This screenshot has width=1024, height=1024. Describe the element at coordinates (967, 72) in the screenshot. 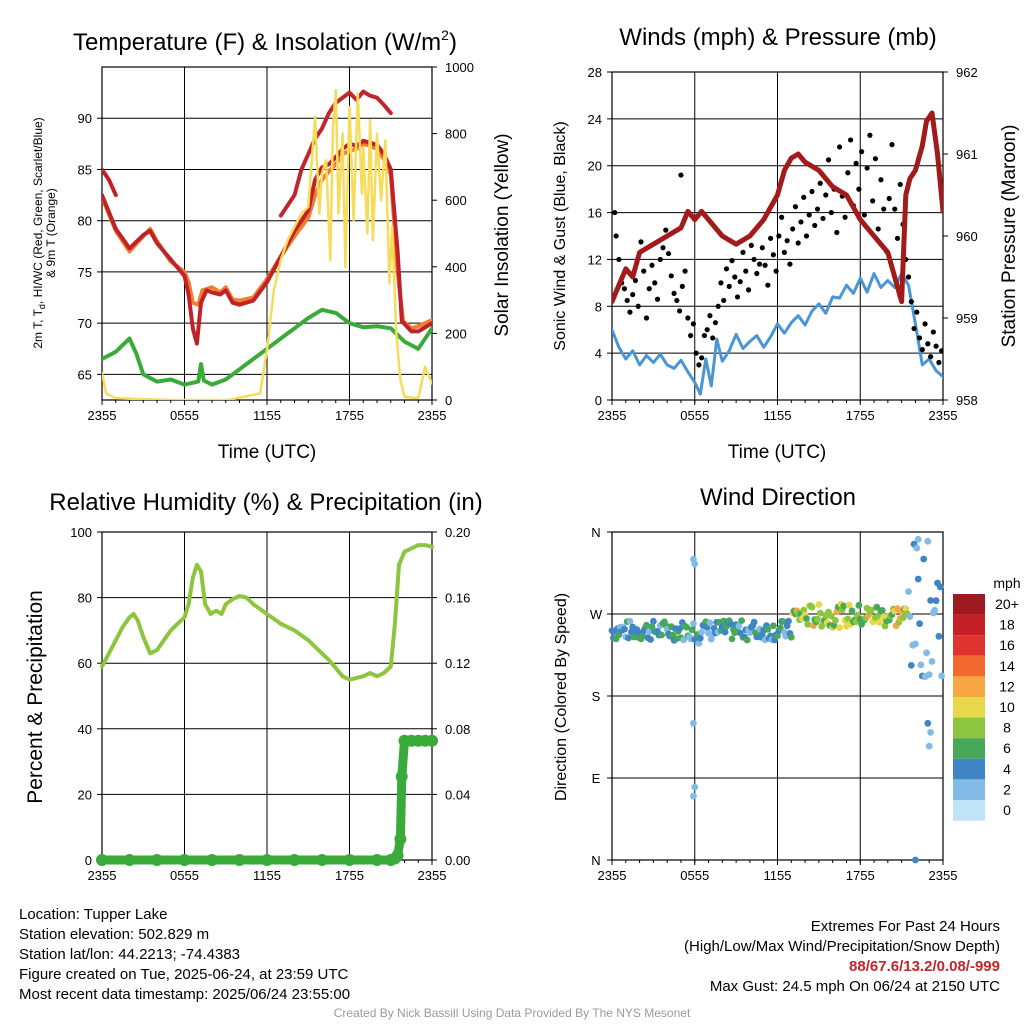

I see `y2-tick-label: 962` at that location.